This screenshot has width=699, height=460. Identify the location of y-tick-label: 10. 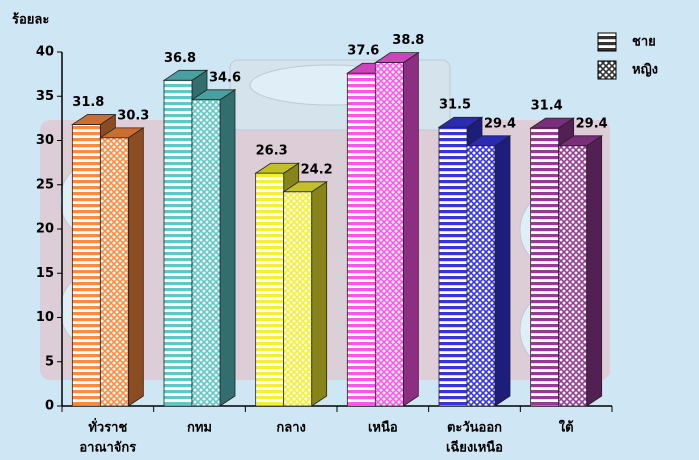
(45, 317).